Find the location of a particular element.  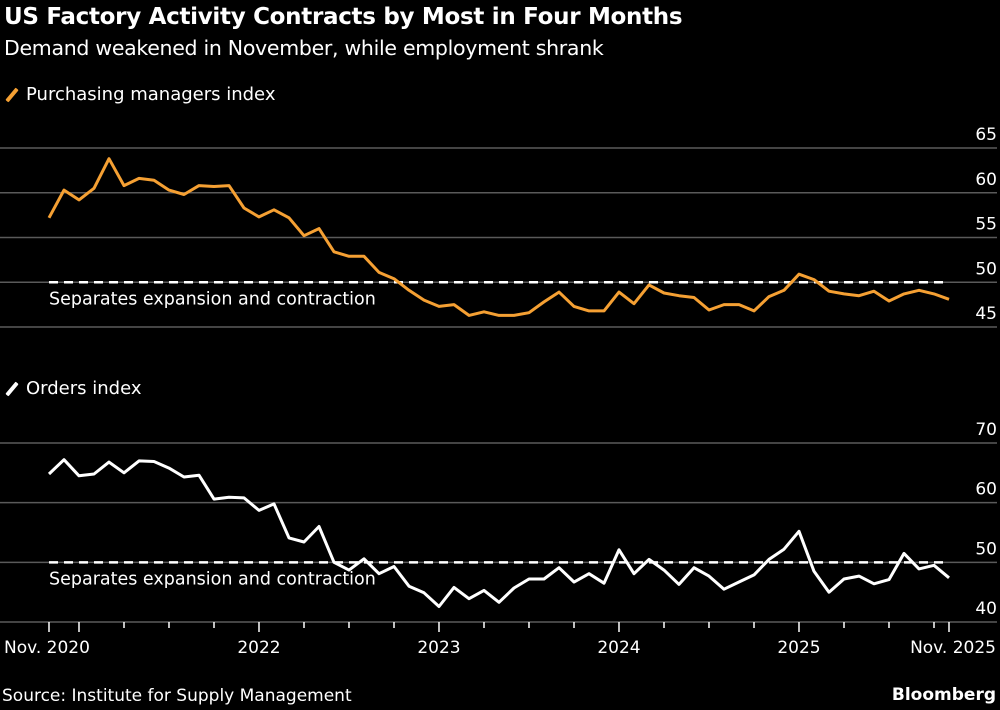

legend-pmi: Purchasing managers index is located at coordinates (139, 94).